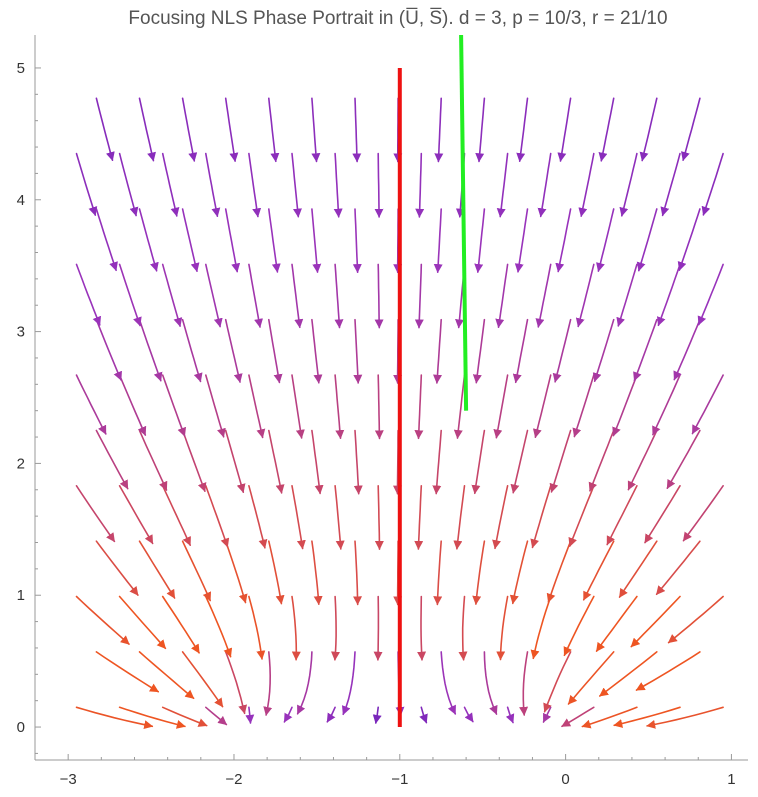 This screenshot has width=758, height=797. Describe the element at coordinates (433, 380) in the screenshot. I see `special-lines` at that location.